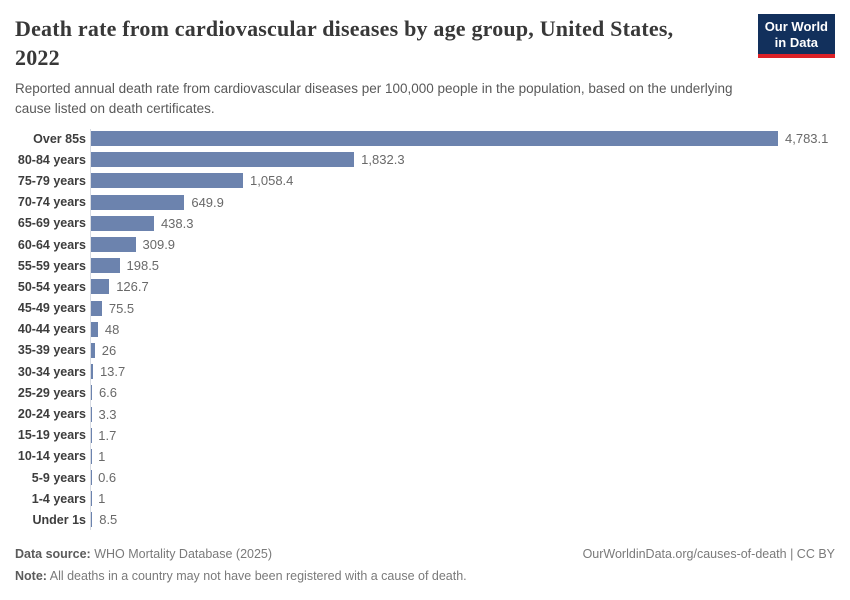  Describe the element at coordinates (51, 286) in the screenshot. I see `category-label: 50-54 years` at that location.